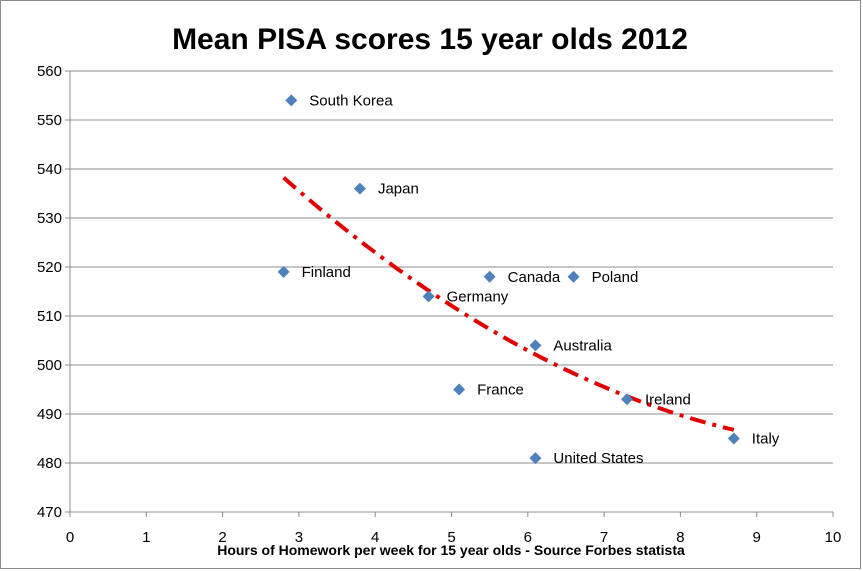 This screenshot has width=863, height=571. Describe the element at coordinates (49, 365) in the screenshot. I see `y-tick-label-500: 500` at that location.